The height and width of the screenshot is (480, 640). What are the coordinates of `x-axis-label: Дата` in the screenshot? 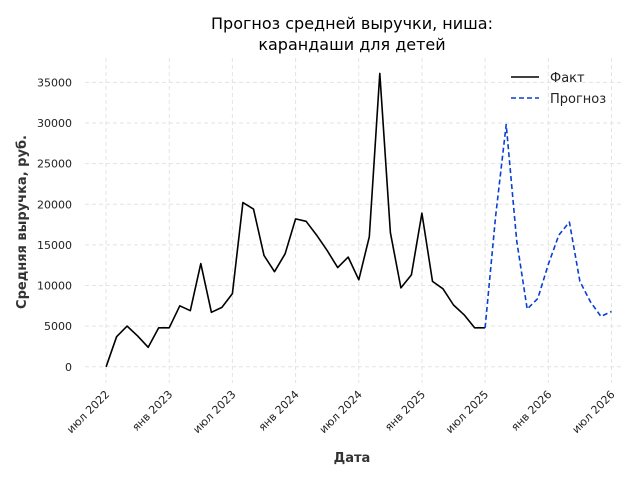 It's located at (352, 458).